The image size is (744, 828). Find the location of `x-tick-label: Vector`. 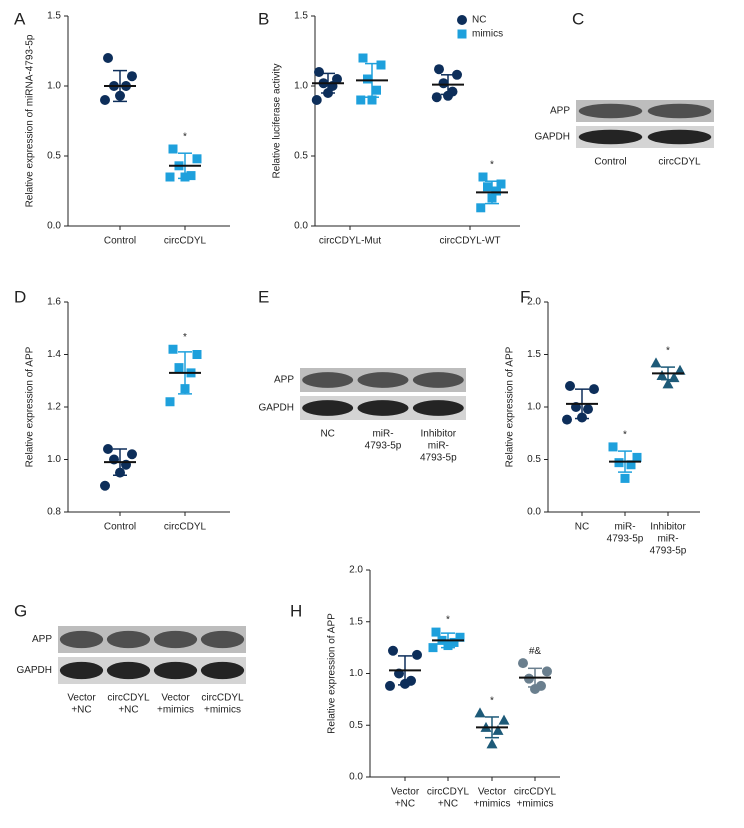

x-tick-label: Vector is located at coordinates (492, 792).